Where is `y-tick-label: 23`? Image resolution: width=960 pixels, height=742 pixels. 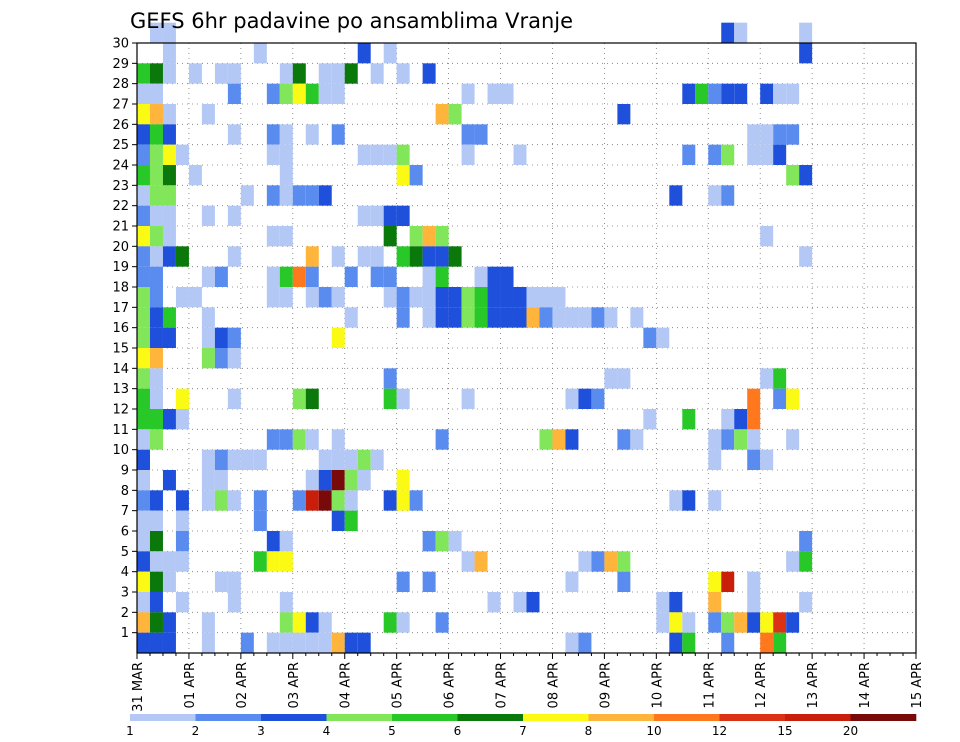 y-tick-label: 23 is located at coordinates (120, 186).